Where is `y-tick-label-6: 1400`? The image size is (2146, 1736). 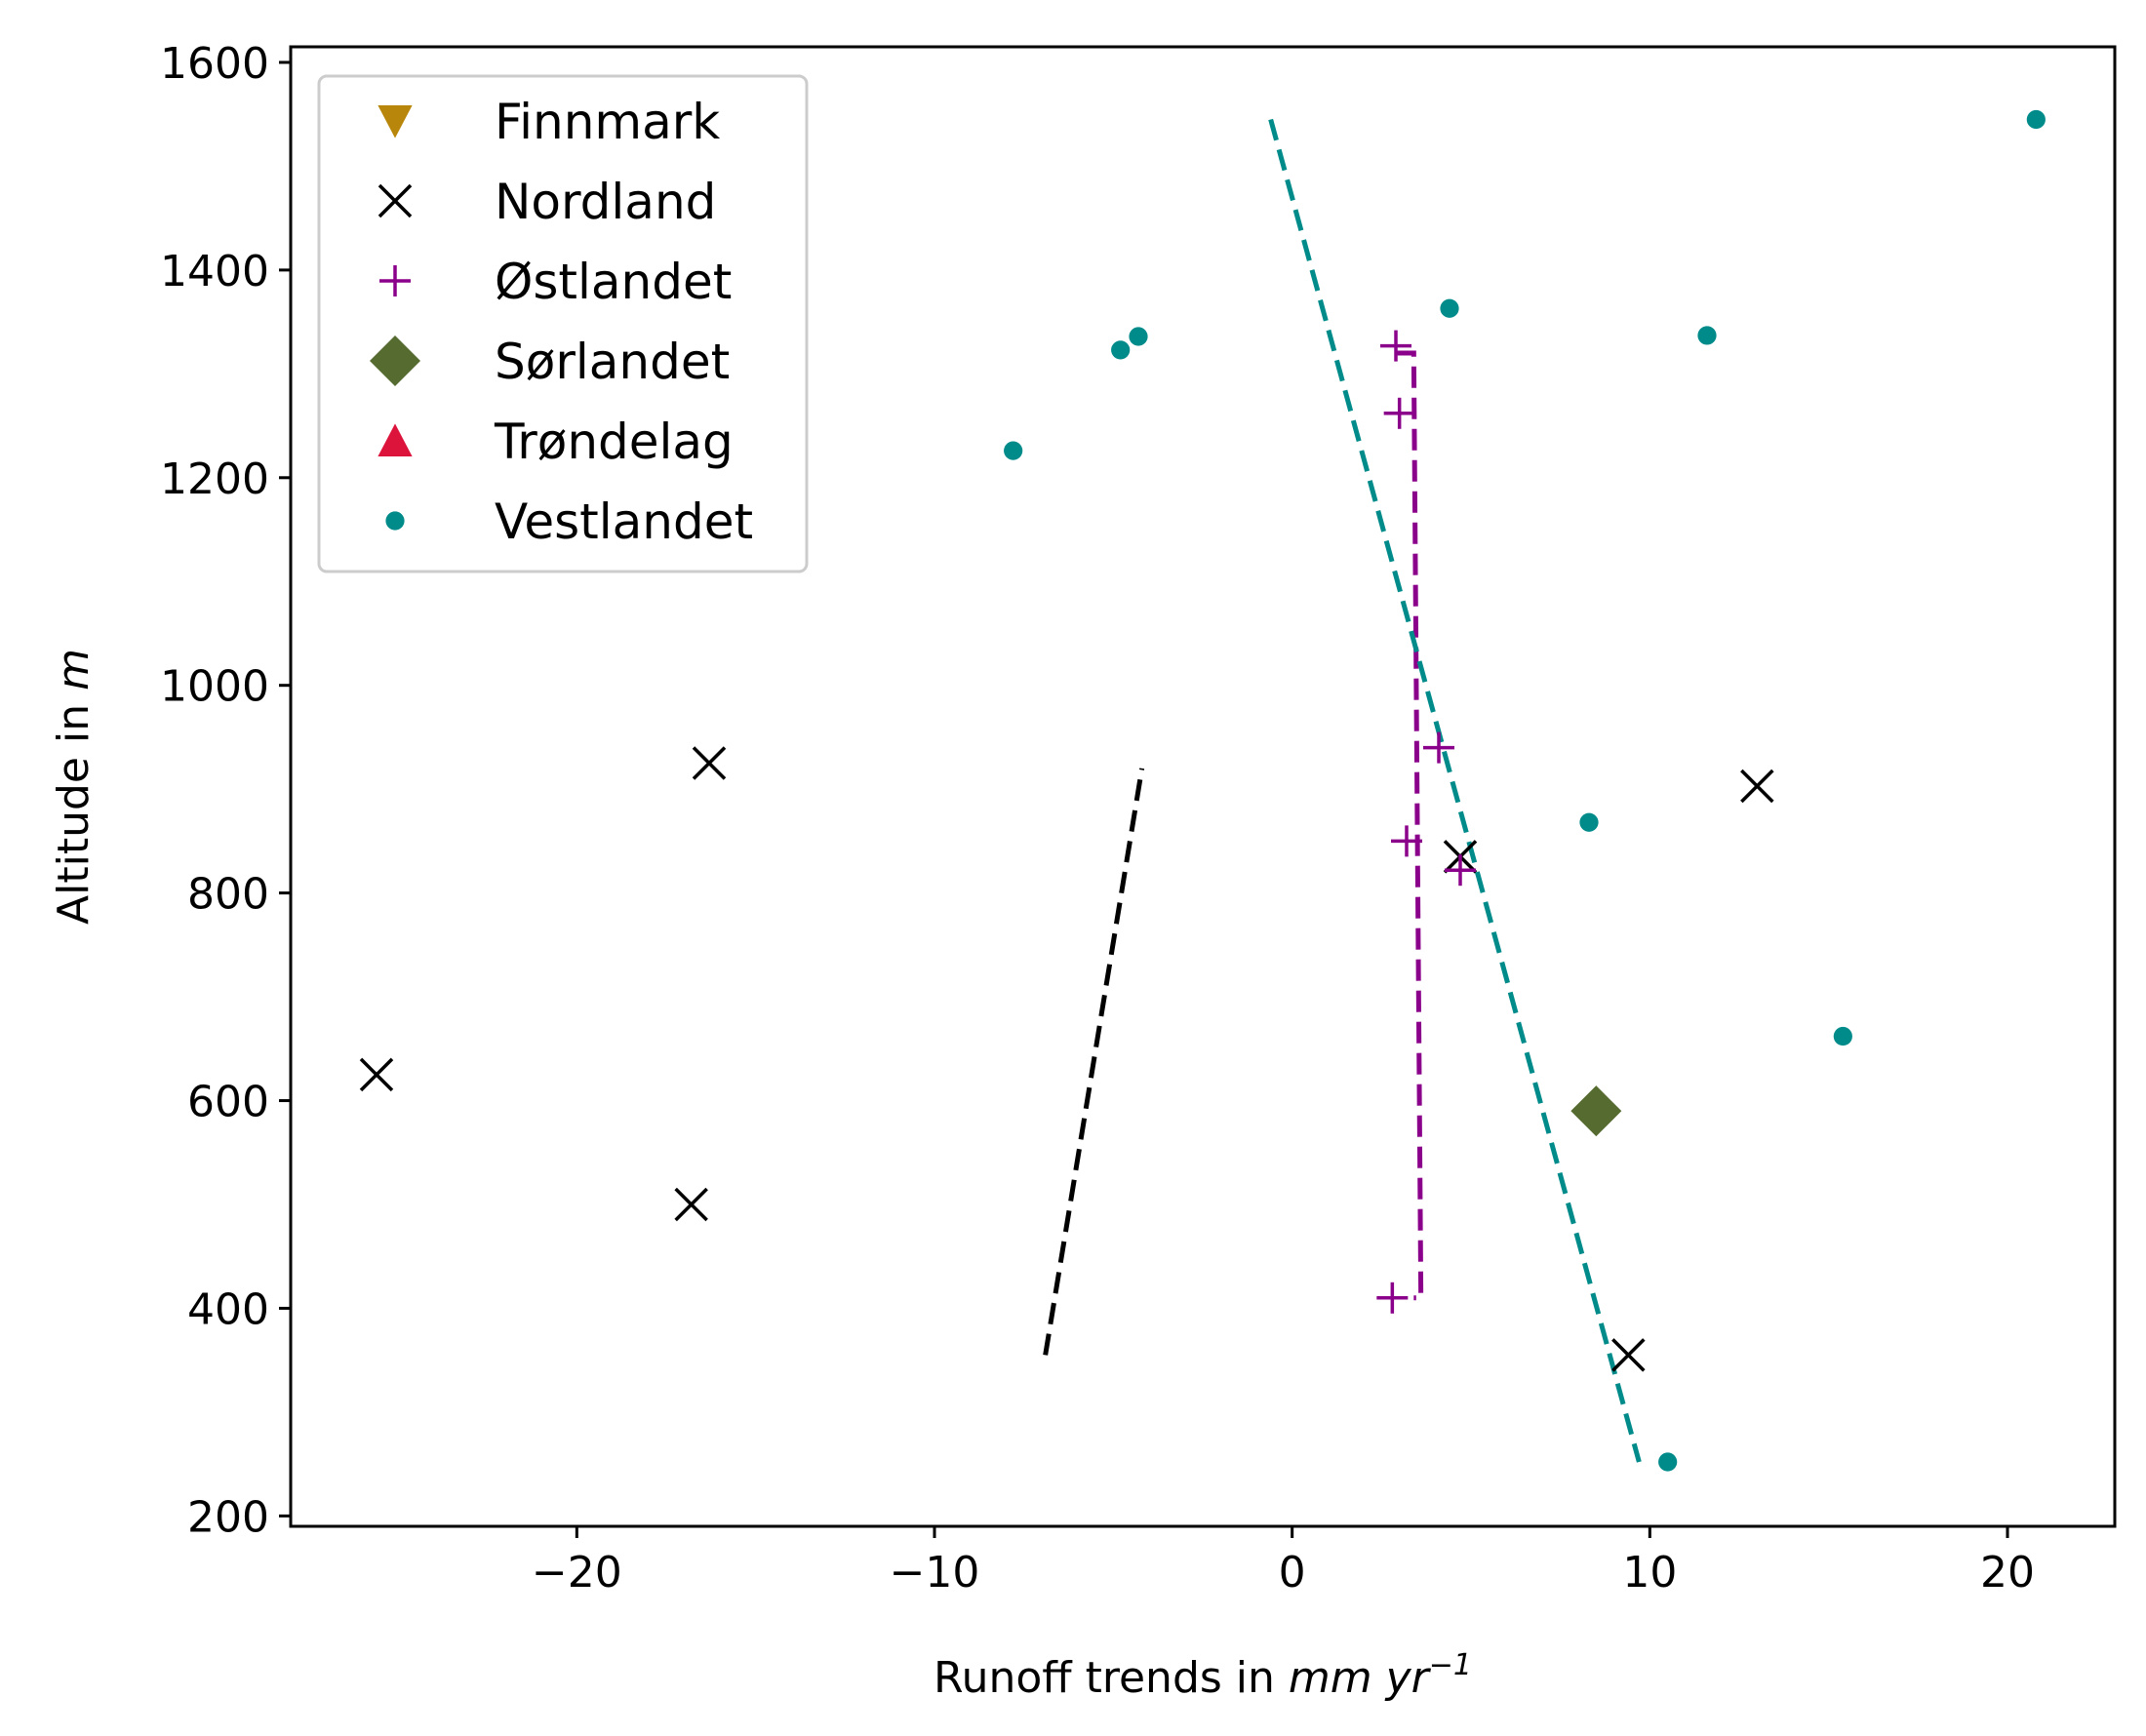
y-tick-label-6: 1400 is located at coordinates (214, 271).